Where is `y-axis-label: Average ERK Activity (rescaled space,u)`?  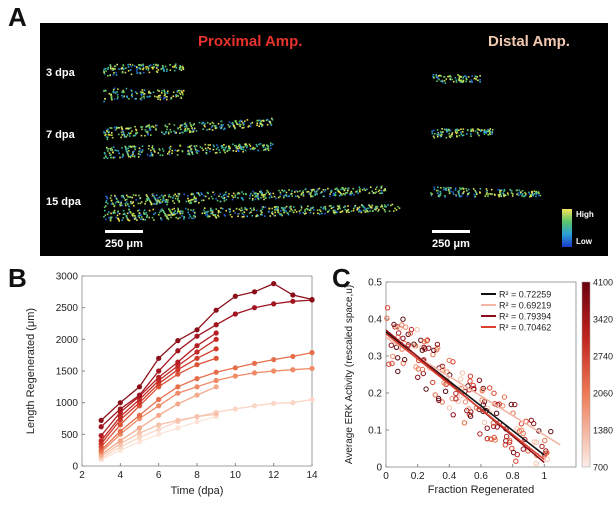 y-axis-label: Average ERK Activity (rescaled space,u) is located at coordinates (349, 374).